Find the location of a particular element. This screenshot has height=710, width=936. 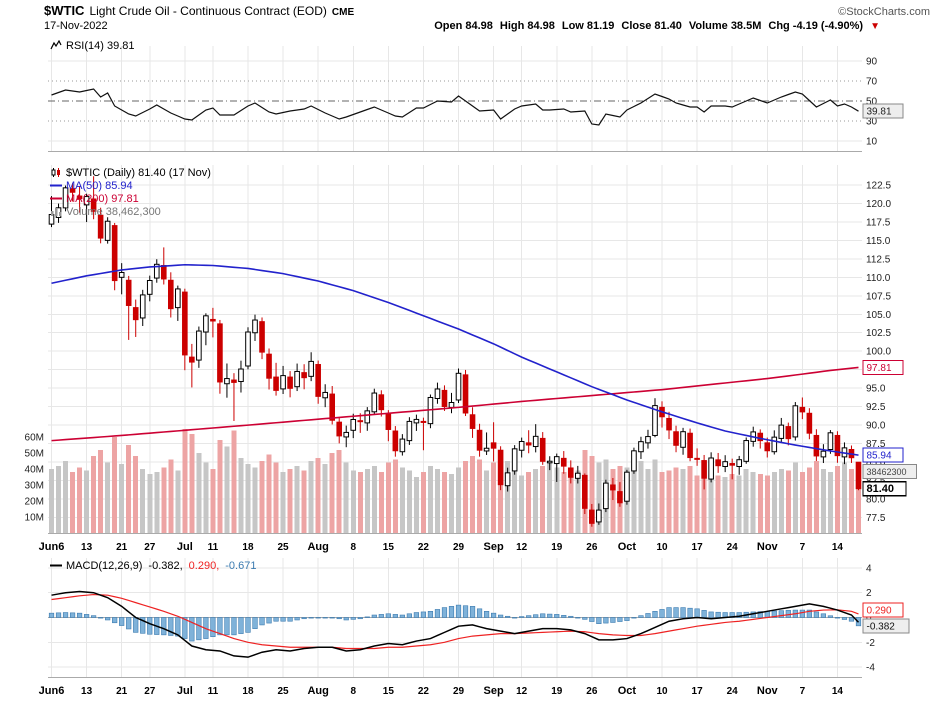

macd-legend-label: MACD(12,26,9) is located at coordinates (104, 565).